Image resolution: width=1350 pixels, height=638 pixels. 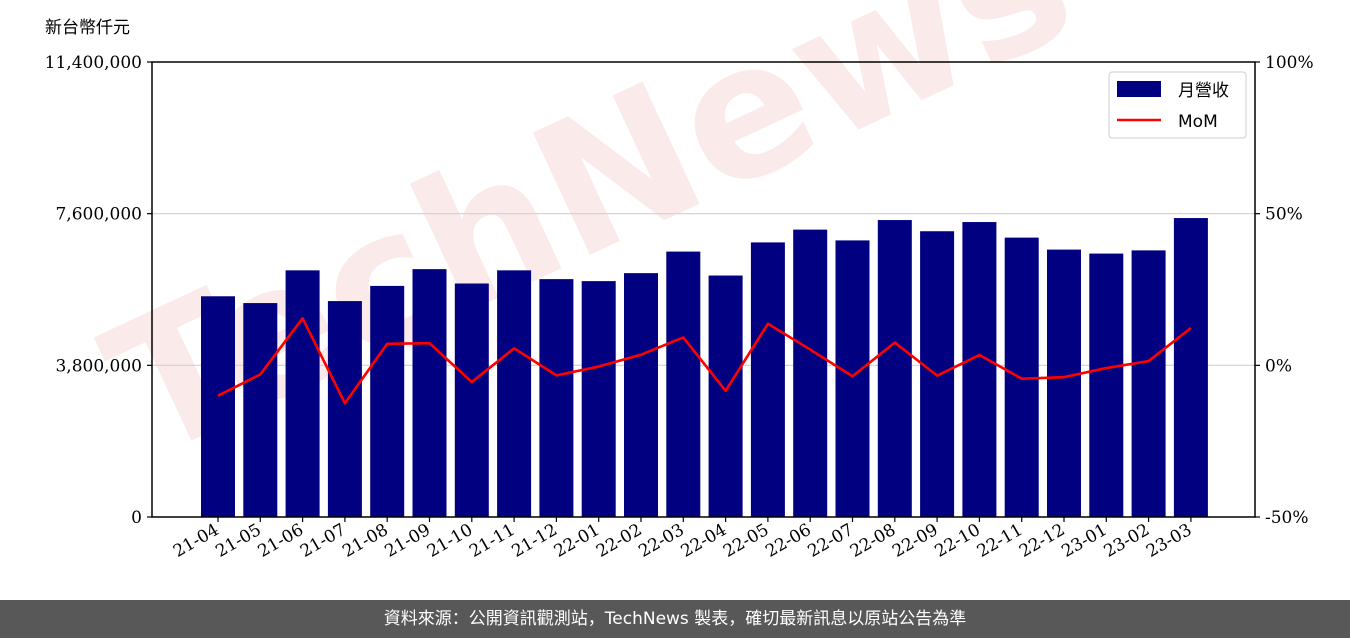 I want to click on y-left-tick-label: 0, so click(x=136, y=518).